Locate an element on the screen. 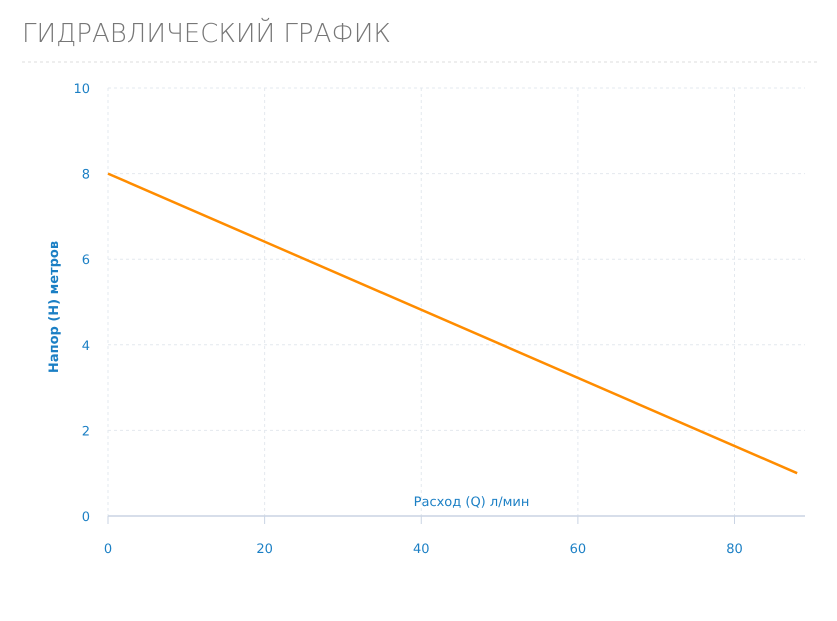  x-tick-label: 60 is located at coordinates (578, 549).